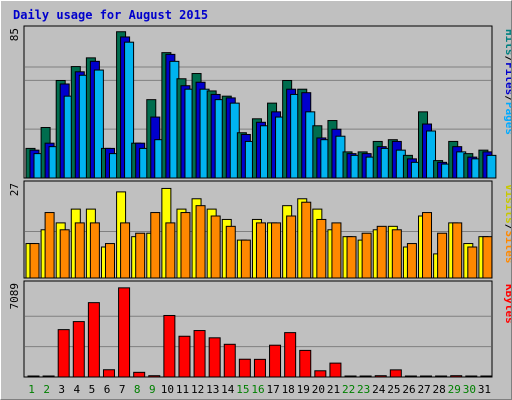  I want to click on x-tick-label-day-9: 9, so click(152, 389).